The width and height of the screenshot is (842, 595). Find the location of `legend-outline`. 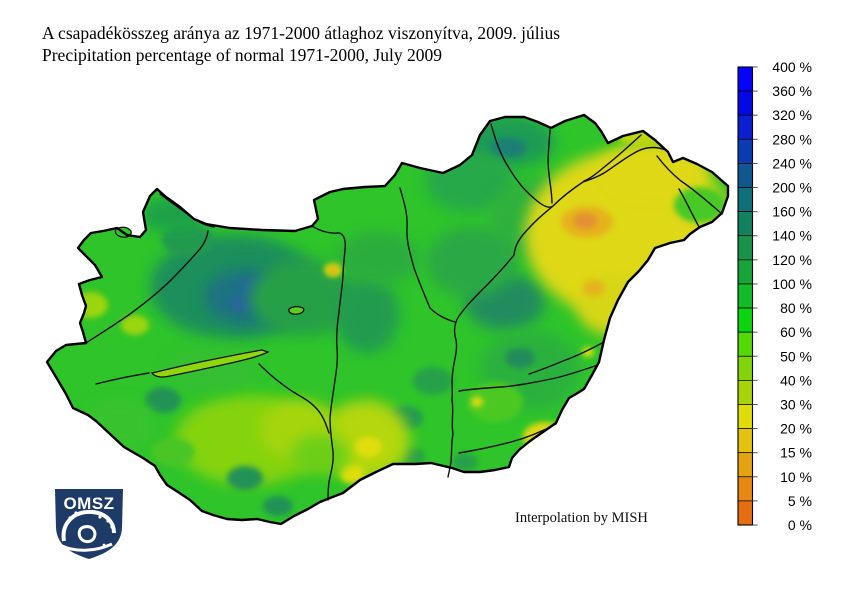

legend-outline is located at coordinates (745, 296).